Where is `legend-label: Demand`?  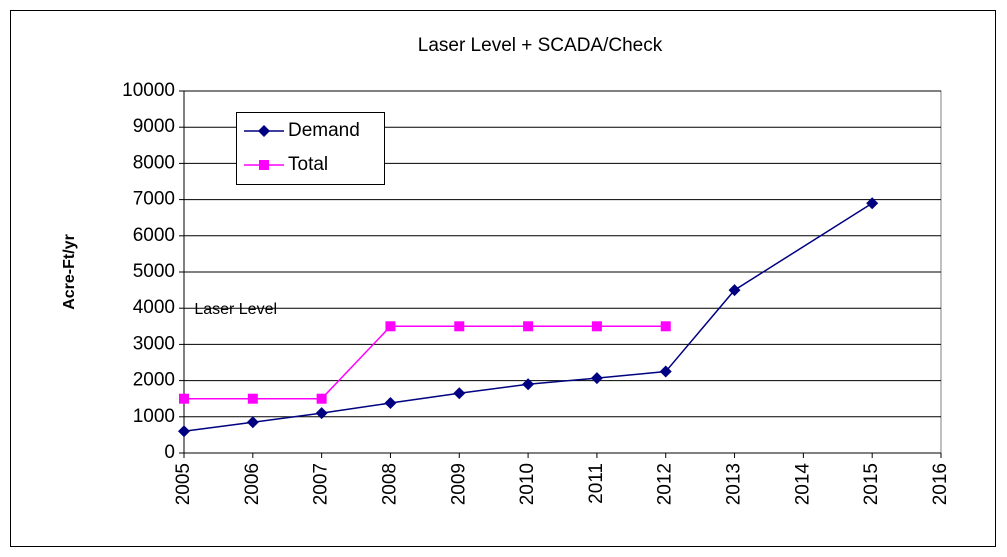
legend-label: Demand is located at coordinates (324, 130).